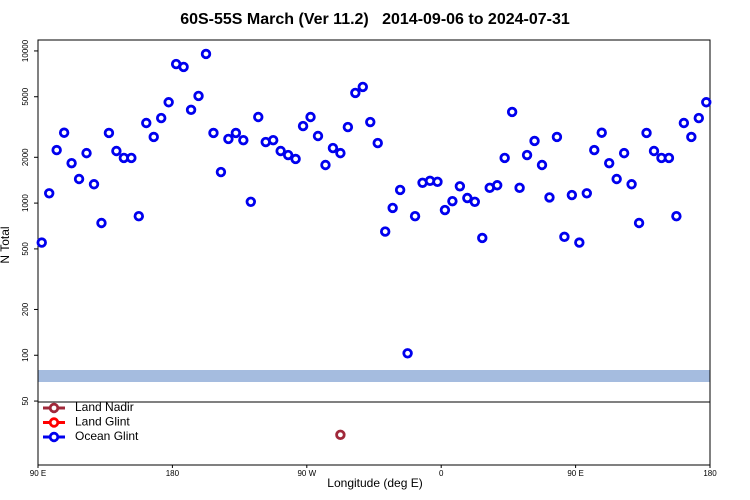 The height and width of the screenshot is (500, 750). Describe the element at coordinates (25, 355) in the screenshot. I see `y-tick-label: 100` at that location.